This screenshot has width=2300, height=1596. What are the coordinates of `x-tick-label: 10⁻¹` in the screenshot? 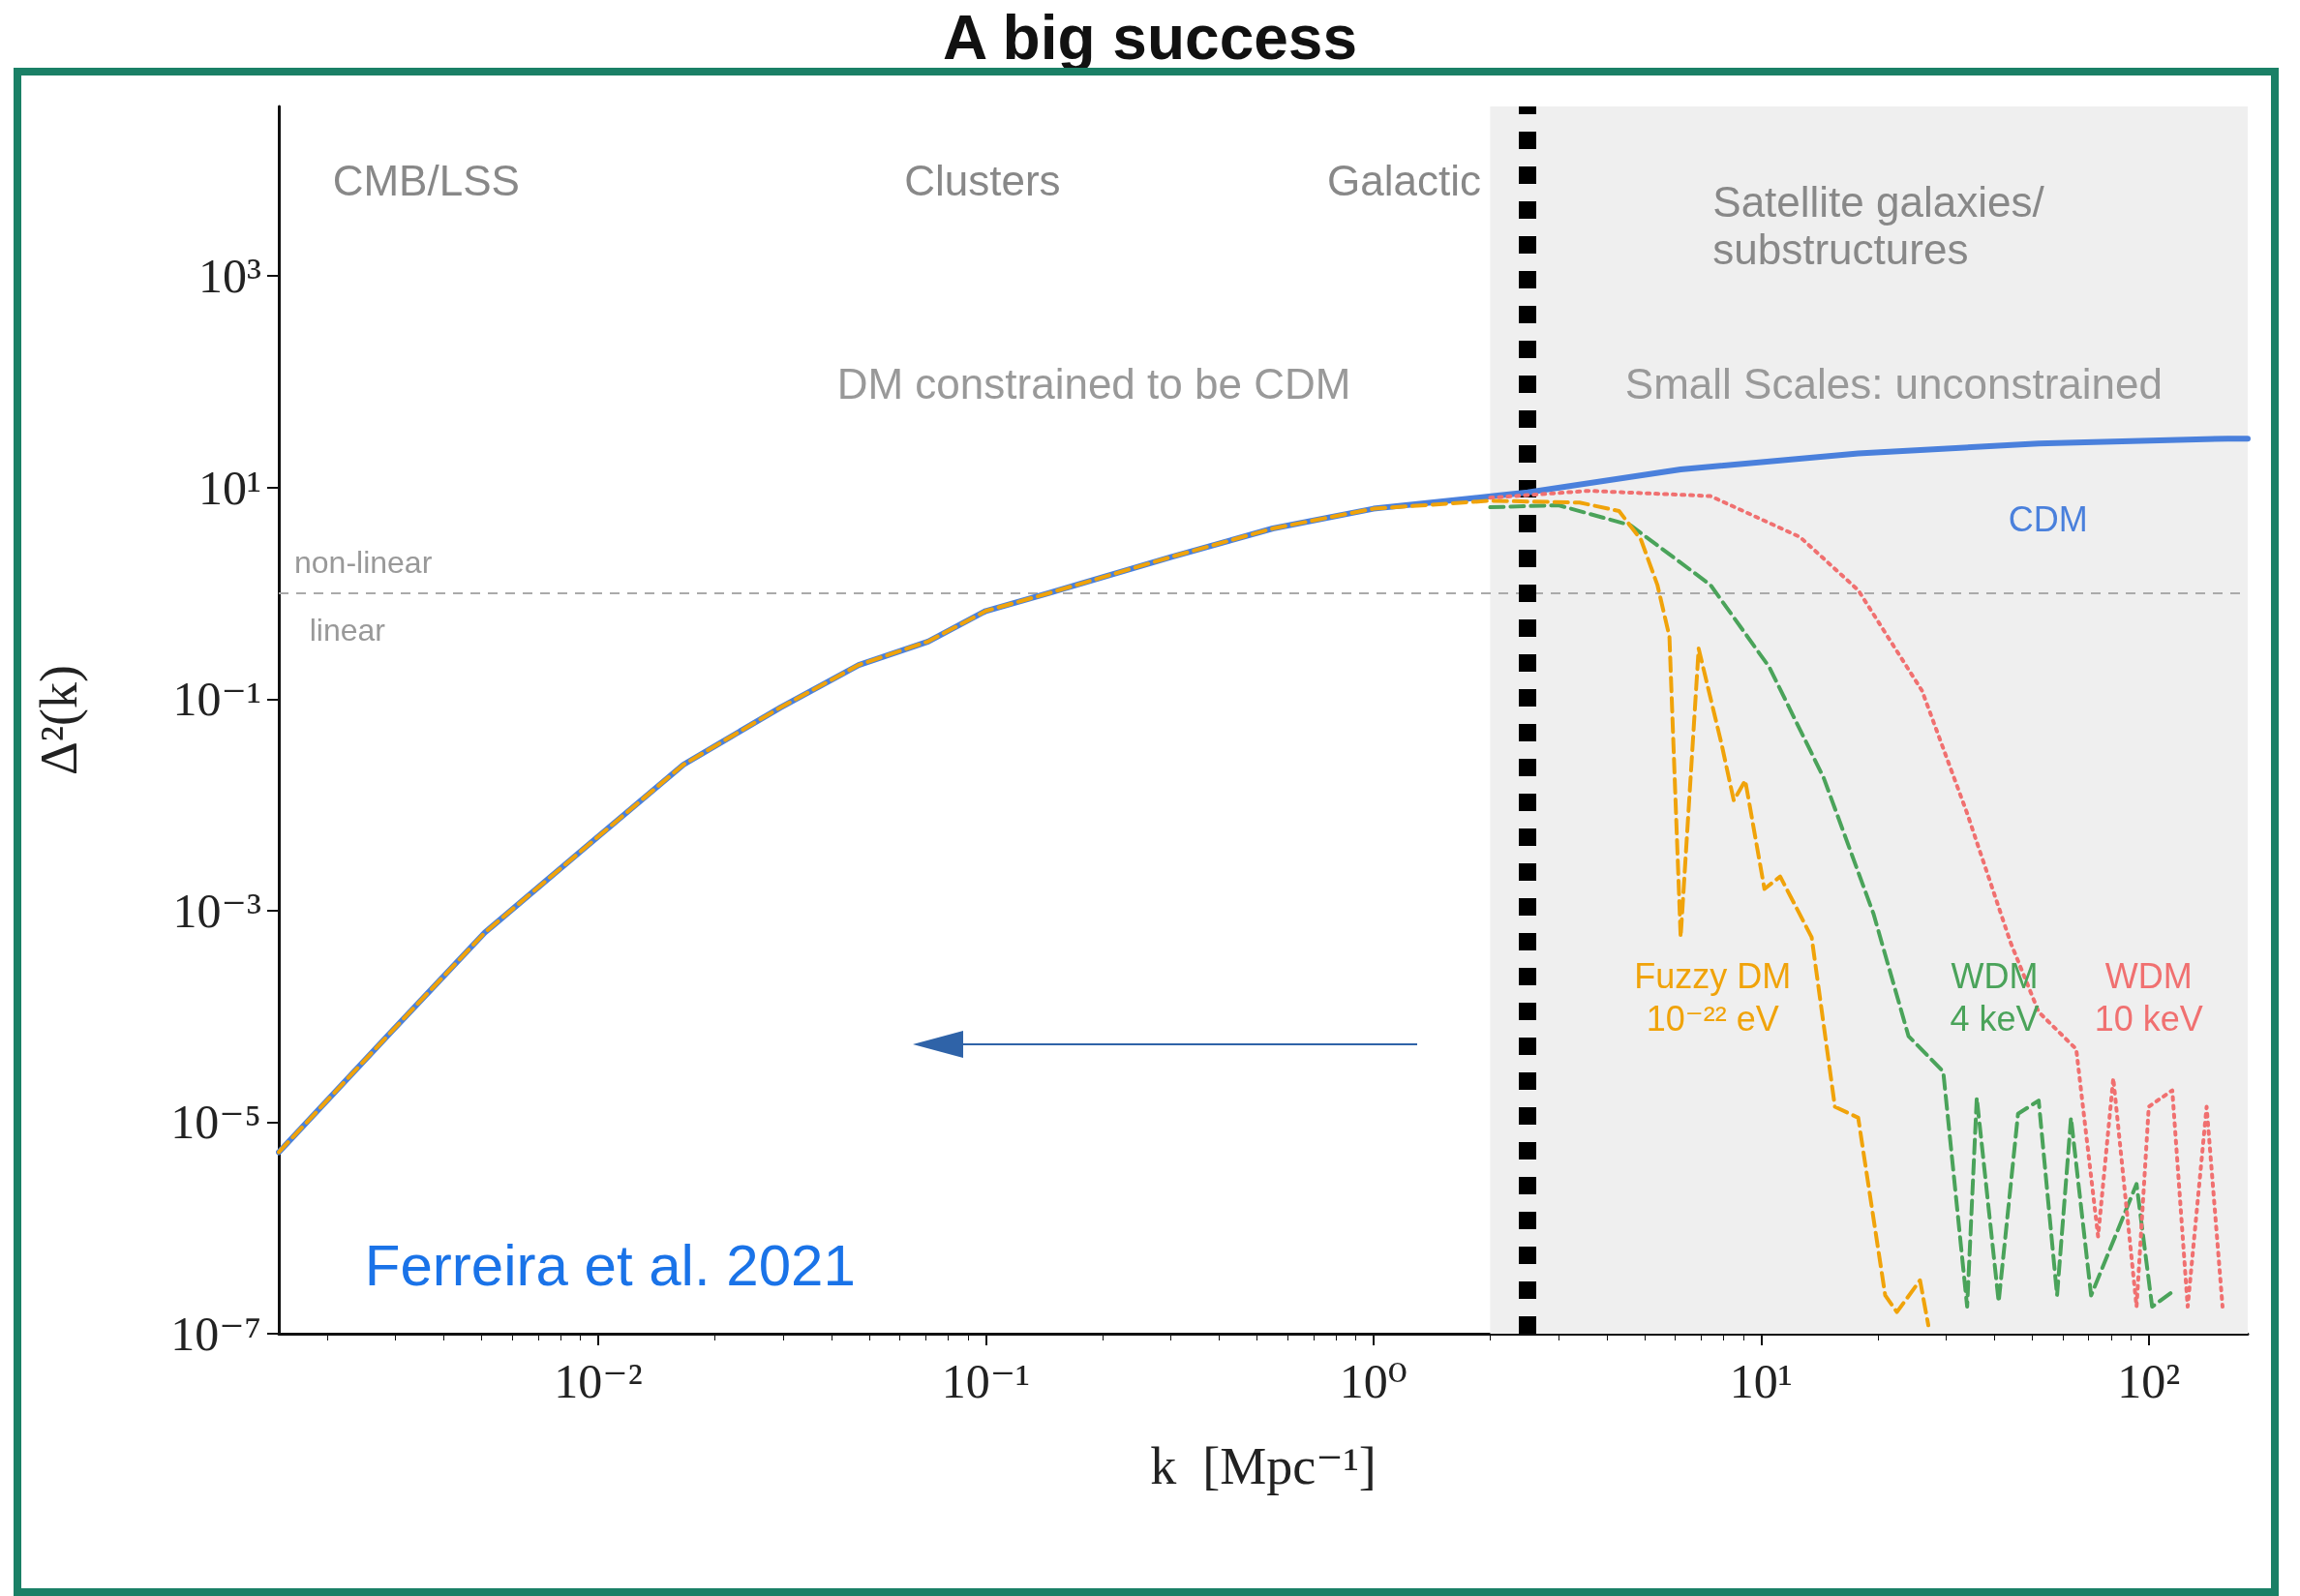 It's located at (986, 1381).